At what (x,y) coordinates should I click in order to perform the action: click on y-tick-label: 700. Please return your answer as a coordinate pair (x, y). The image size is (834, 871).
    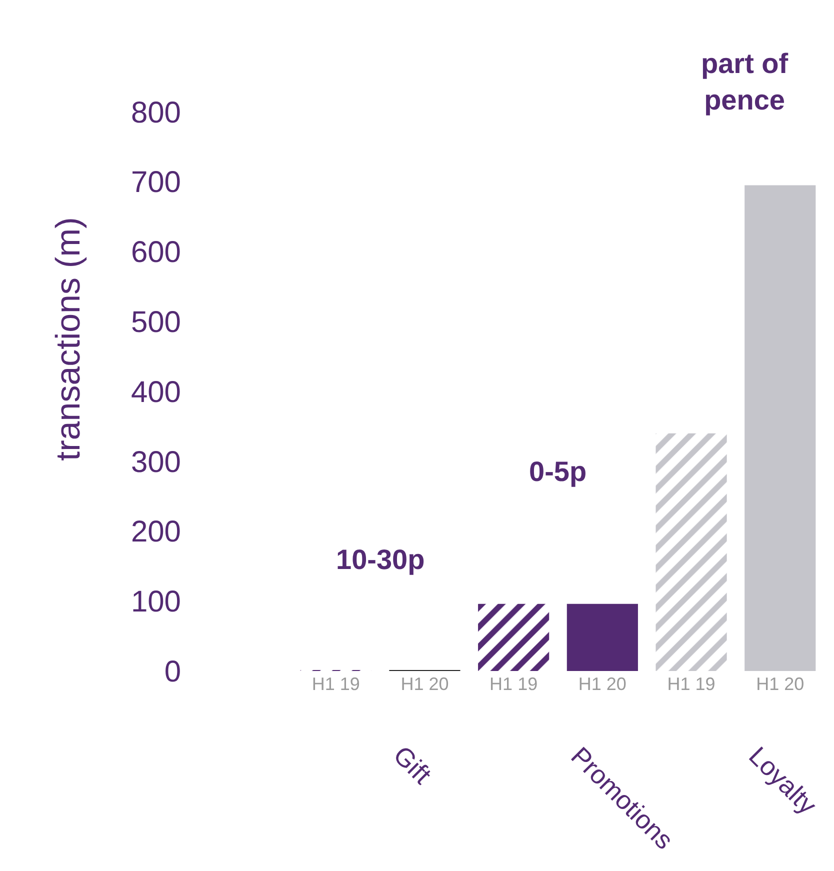
    Looking at the image, I should click on (155, 183).